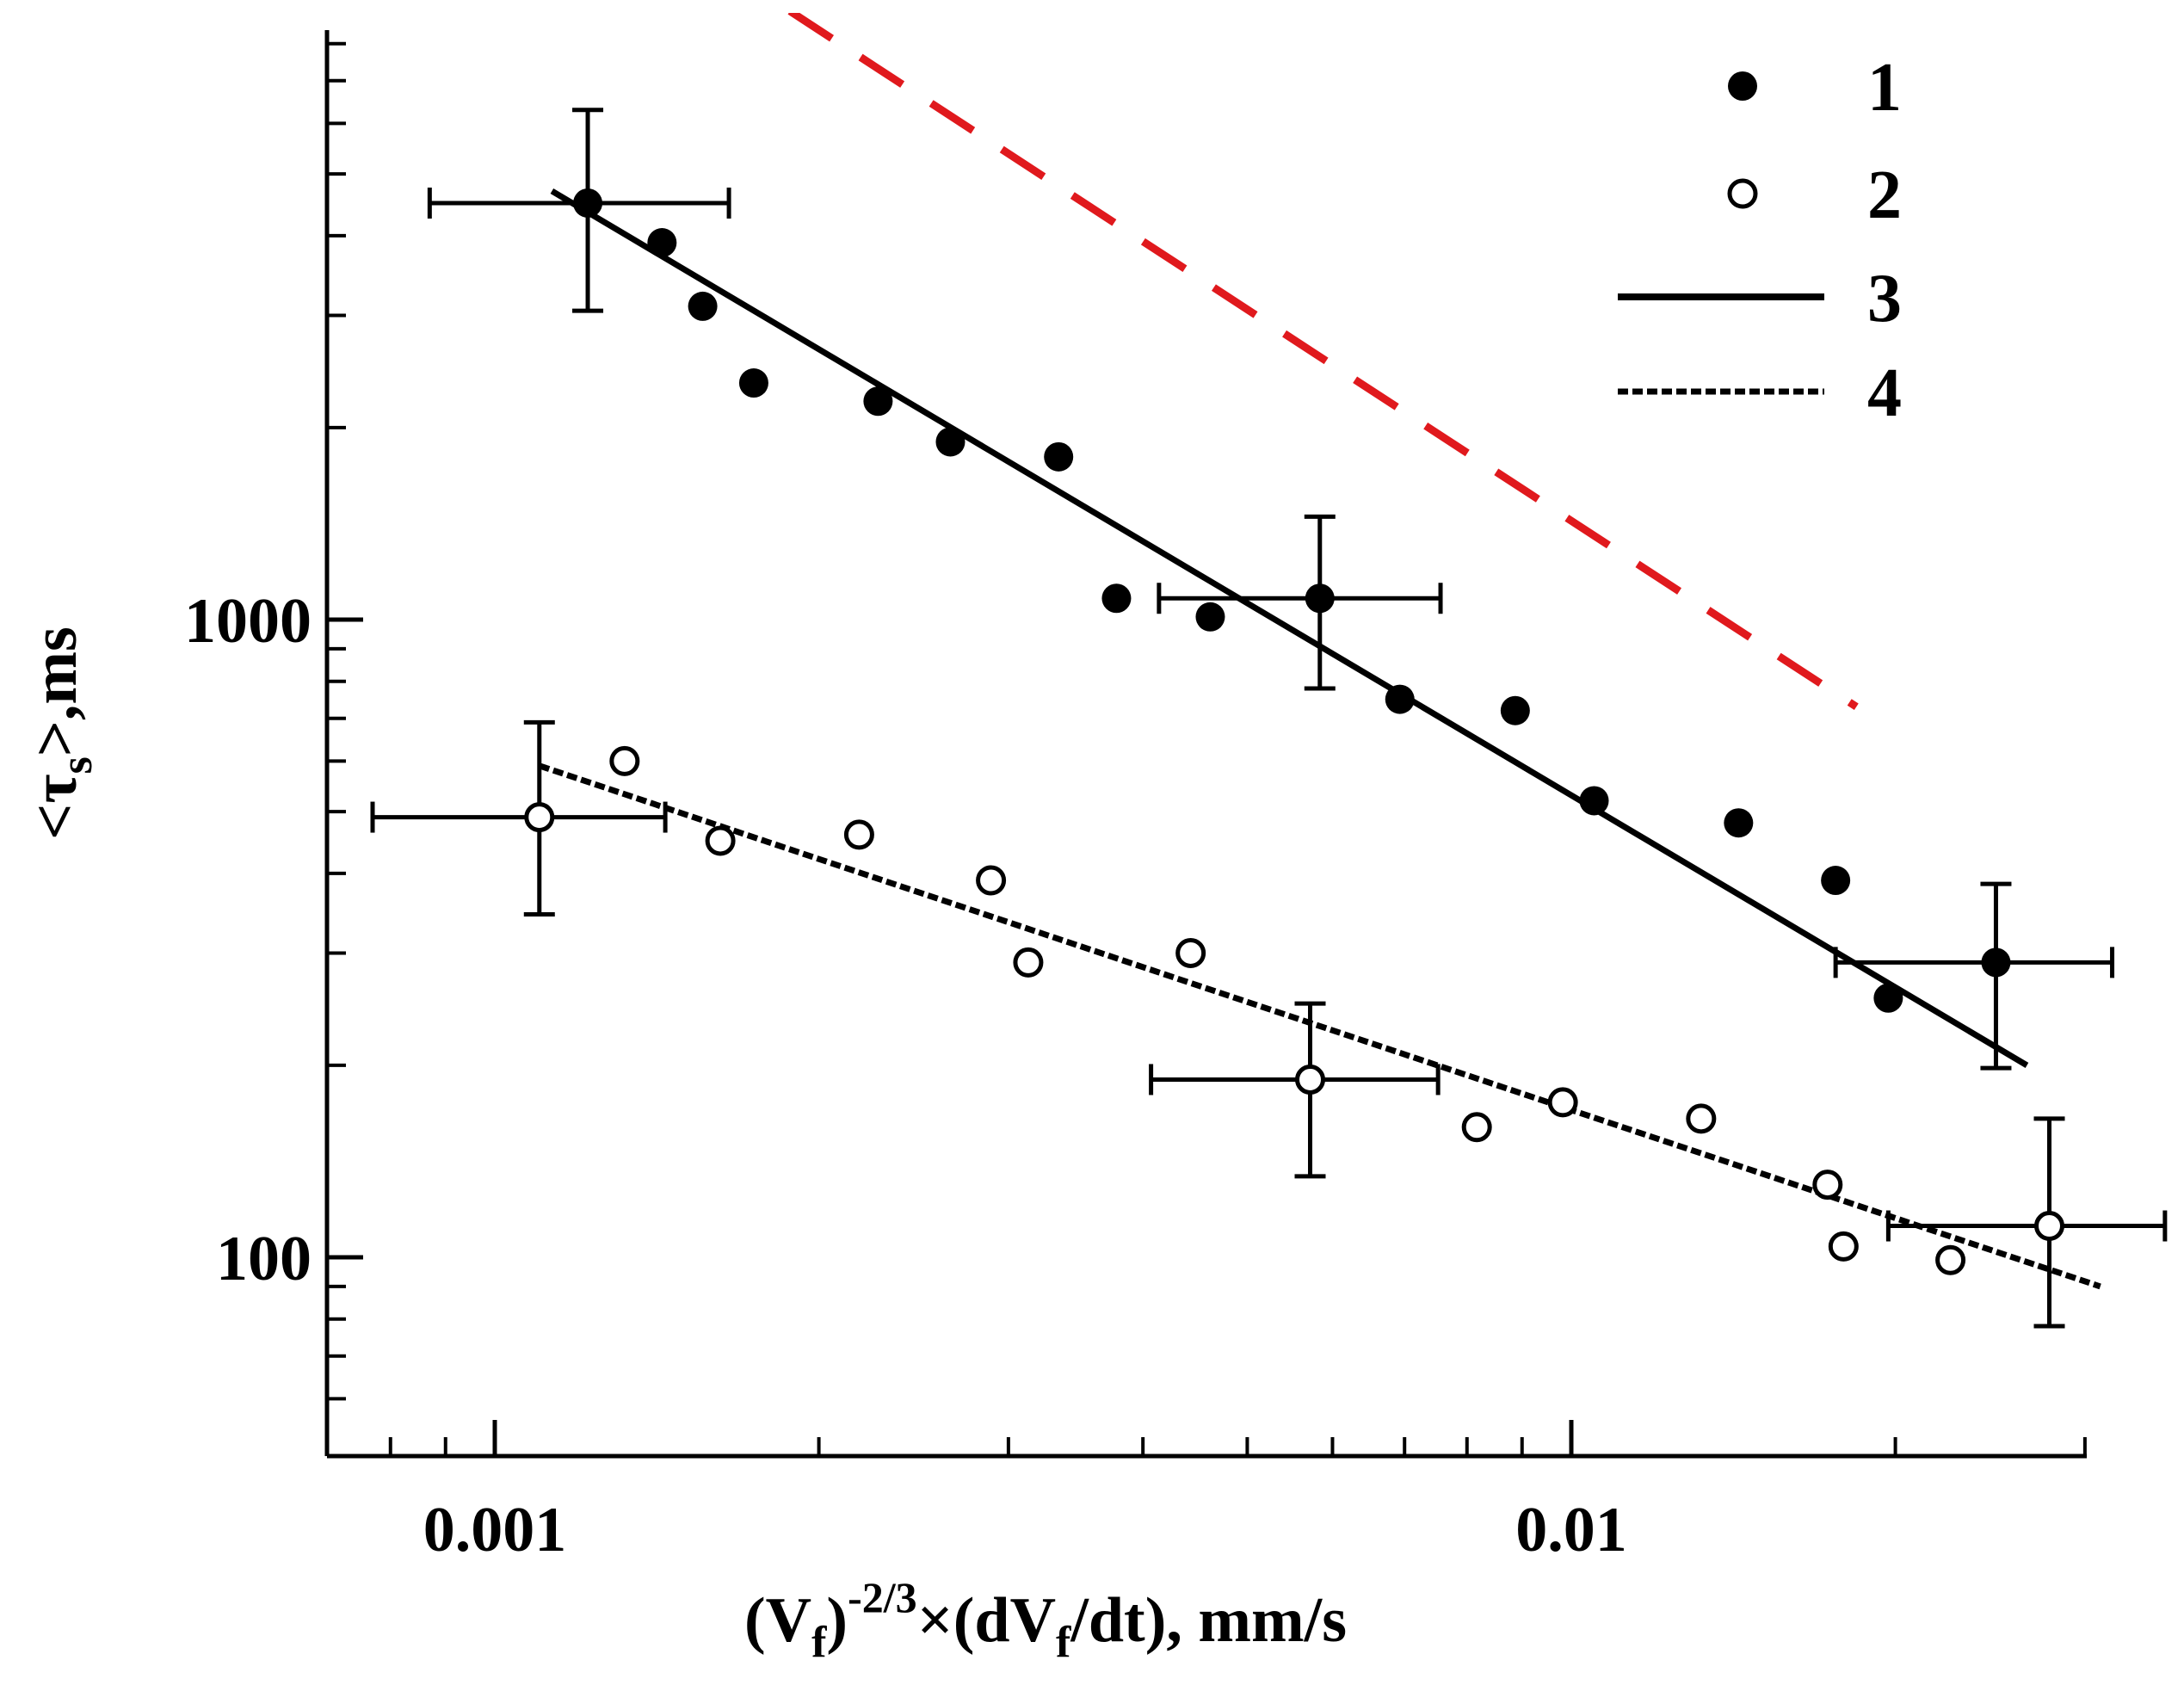 This screenshot has height=1685, width=2184. What do you see at coordinates (55, 807) in the screenshot?
I see `y-axis-title-part: <τ` at bounding box center [55, 807].